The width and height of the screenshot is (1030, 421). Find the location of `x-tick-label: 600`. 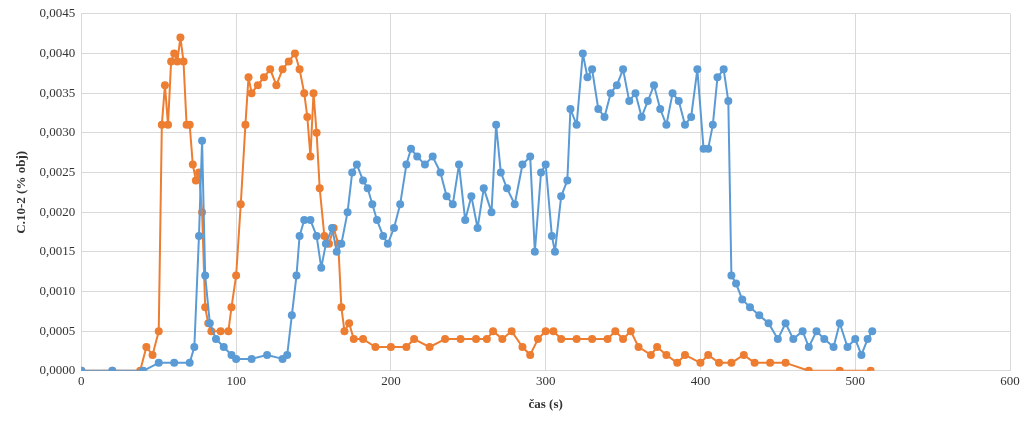

x-tick-label: 600 is located at coordinates (1010, 381).